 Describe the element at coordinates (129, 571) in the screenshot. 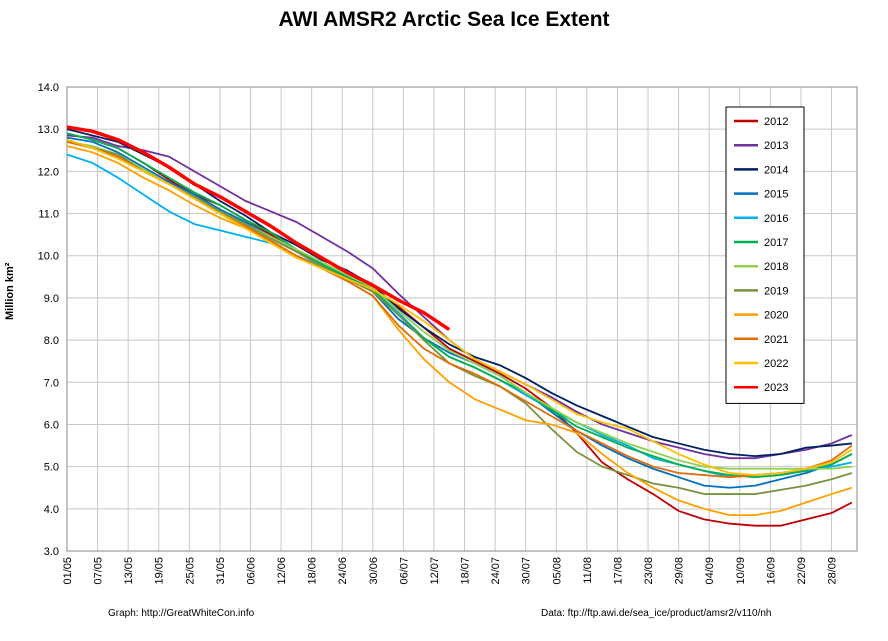

I see `x-tick-label: 13/05` at that location.